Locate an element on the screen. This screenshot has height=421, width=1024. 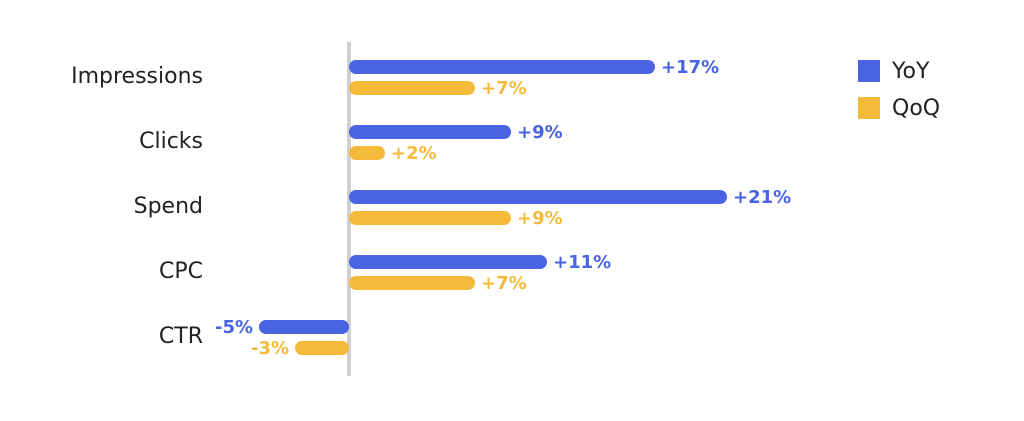
legend-label: YoY is located at coordinates (910, 71).